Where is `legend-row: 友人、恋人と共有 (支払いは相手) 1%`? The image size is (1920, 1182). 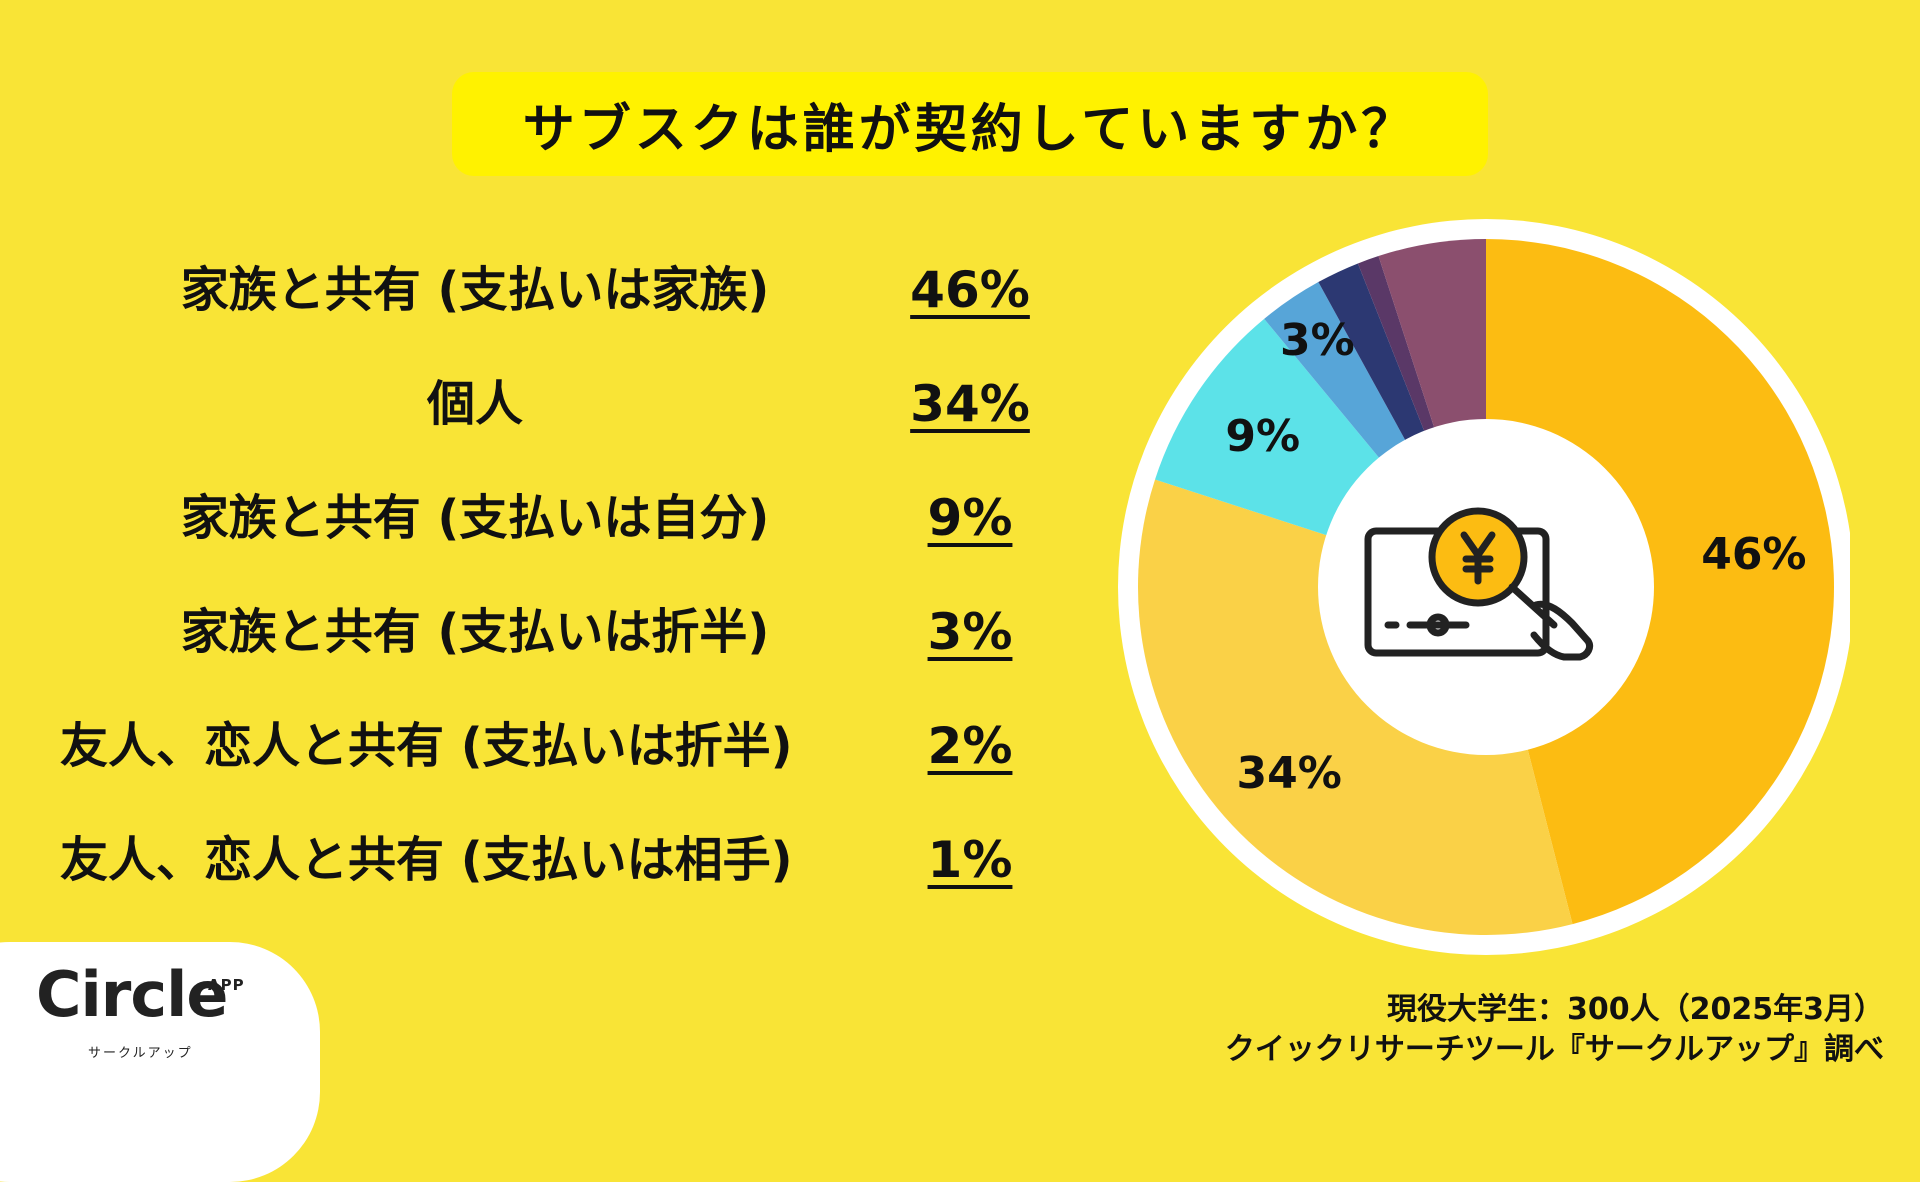
legend-row: 友人、恋人と共有 (支払いは相手) 1% is located at coordinates (550, 860).